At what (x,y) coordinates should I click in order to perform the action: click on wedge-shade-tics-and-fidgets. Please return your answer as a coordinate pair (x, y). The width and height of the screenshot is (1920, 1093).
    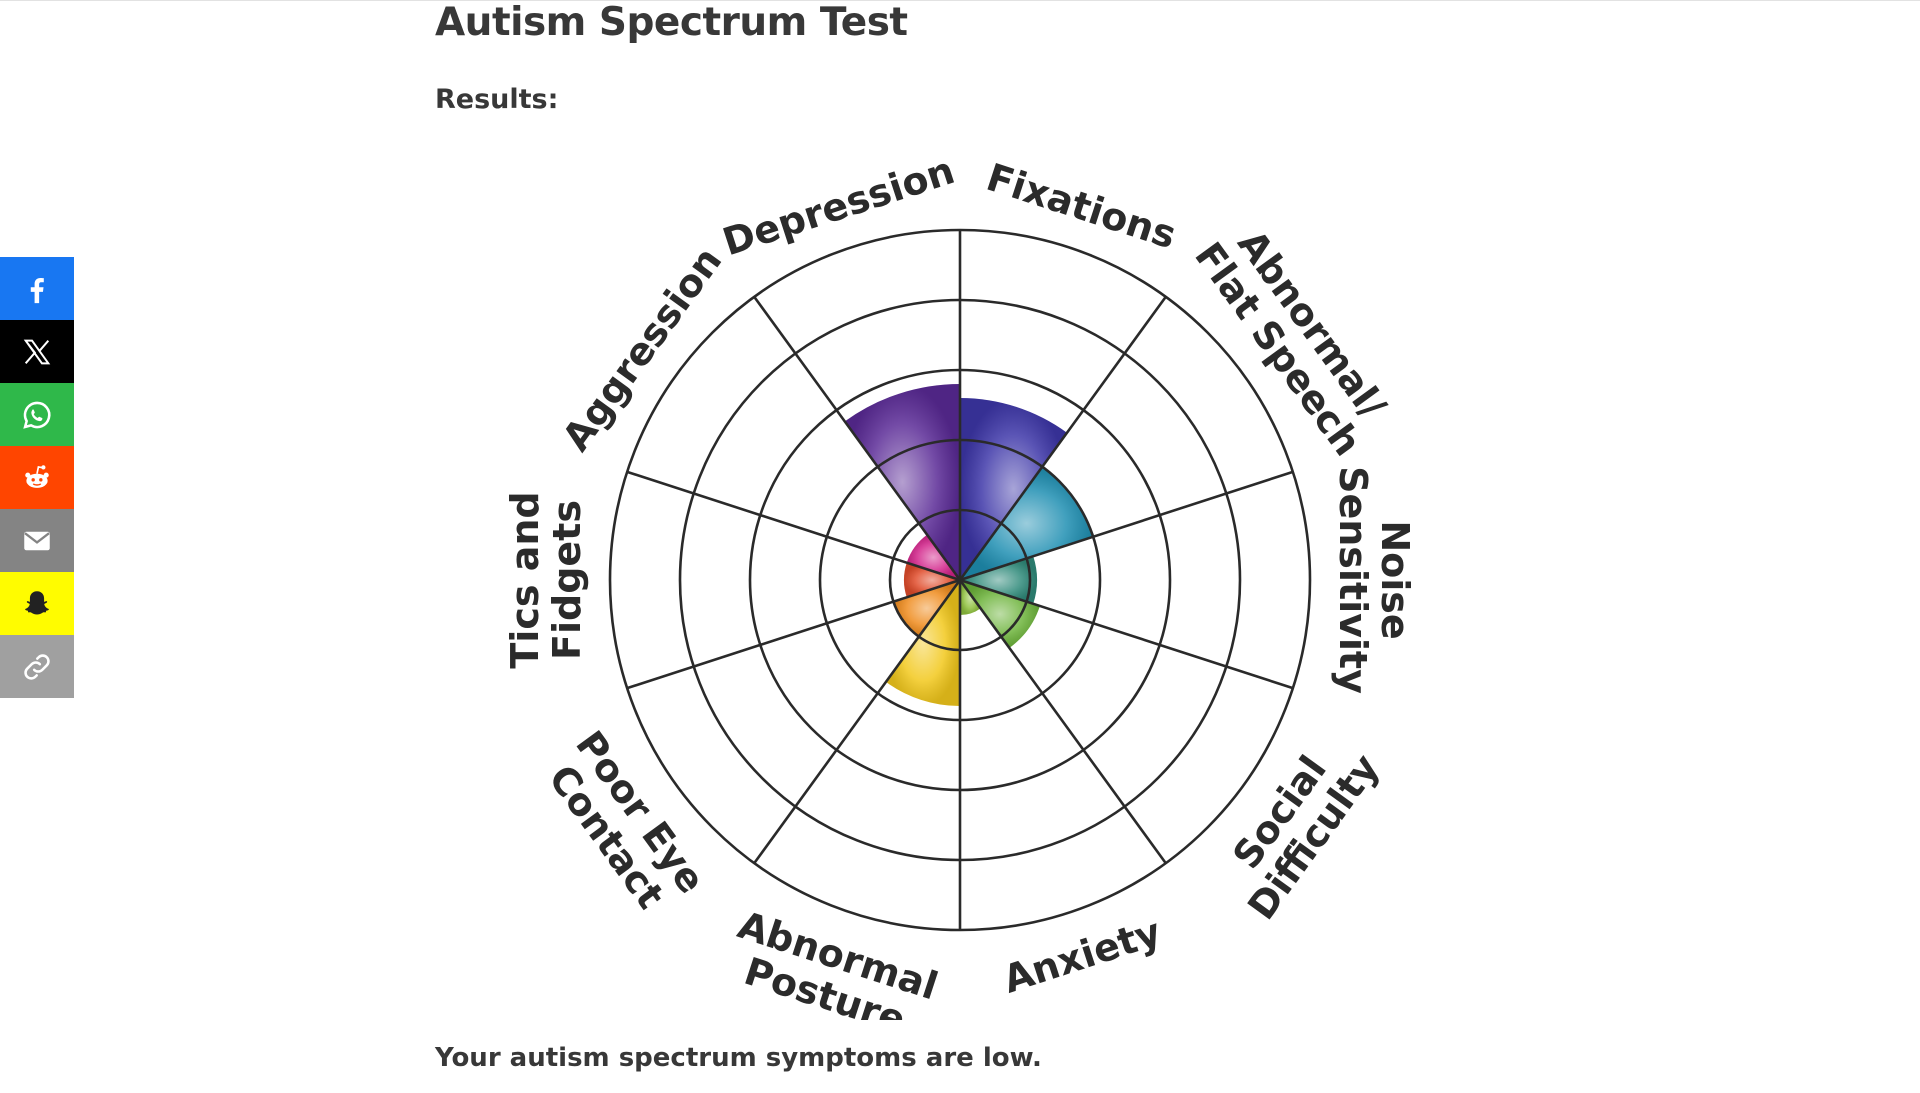
    Looking at the image, I should click on (932, 580).